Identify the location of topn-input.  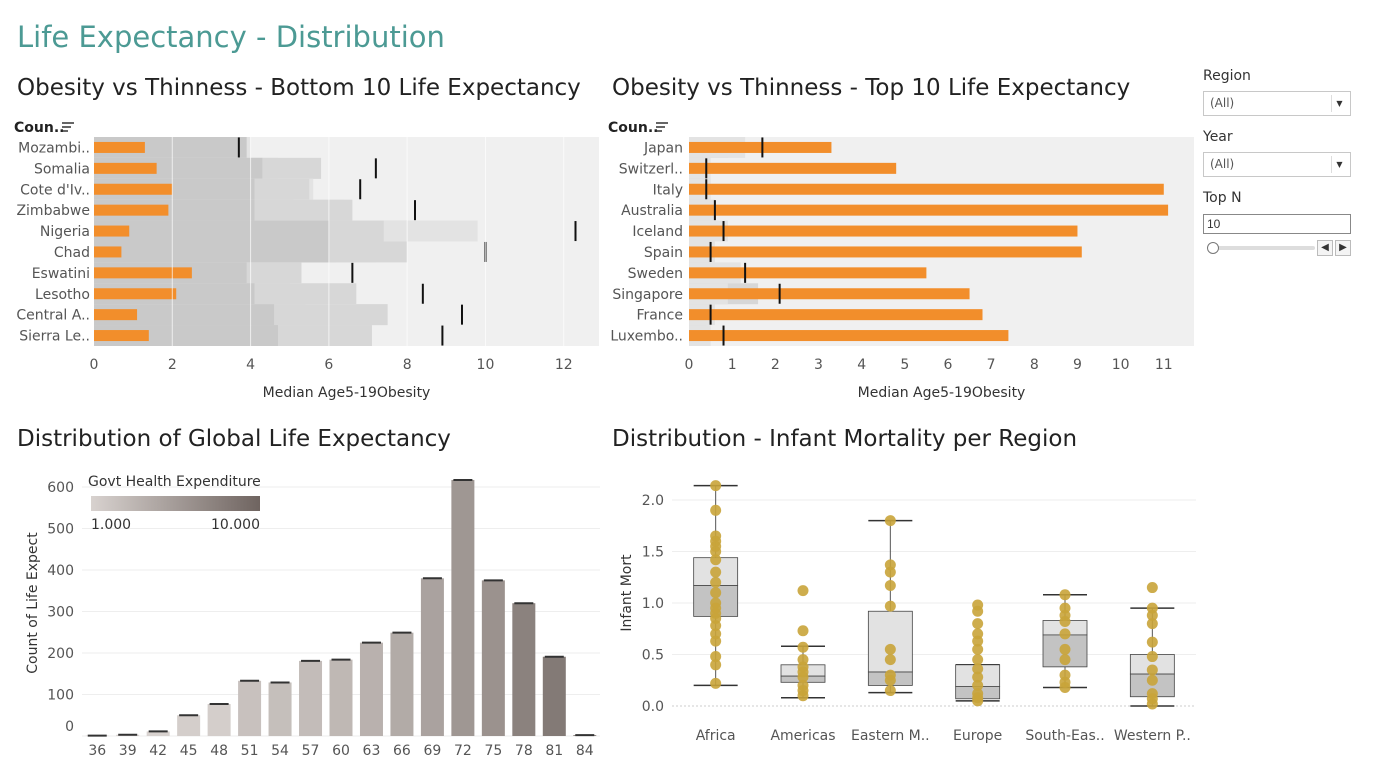
(1277, 224).